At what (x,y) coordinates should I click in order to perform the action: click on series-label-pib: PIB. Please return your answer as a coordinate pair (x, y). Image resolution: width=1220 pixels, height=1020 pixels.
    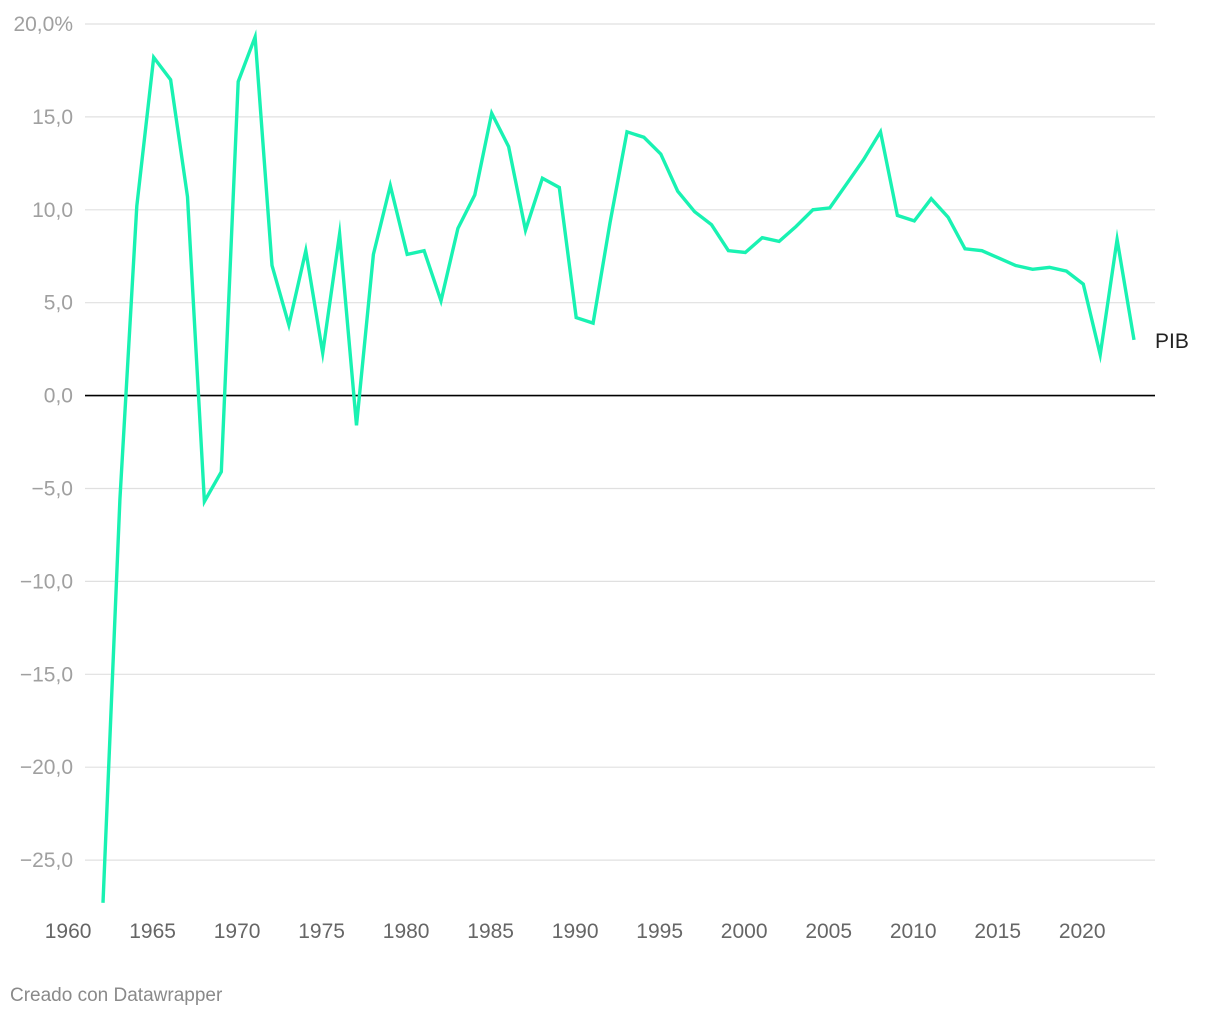
    Looking at the image, I should click on (1172, 341).